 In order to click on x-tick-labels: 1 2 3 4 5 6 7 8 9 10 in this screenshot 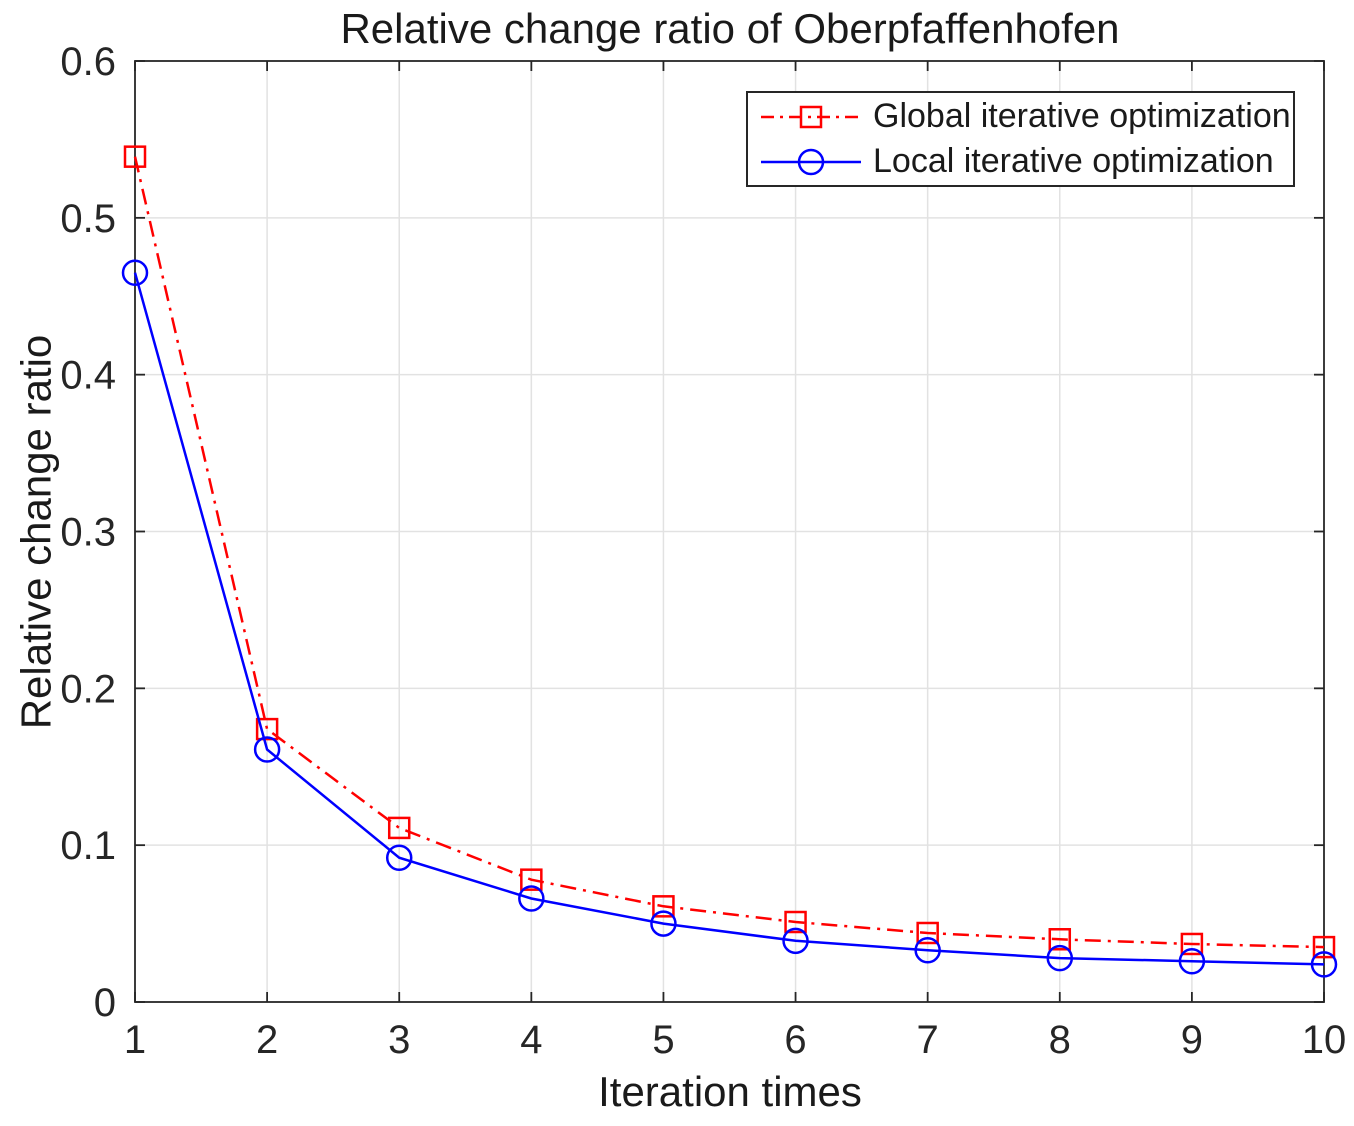, I will do `click(735, 1040)`.